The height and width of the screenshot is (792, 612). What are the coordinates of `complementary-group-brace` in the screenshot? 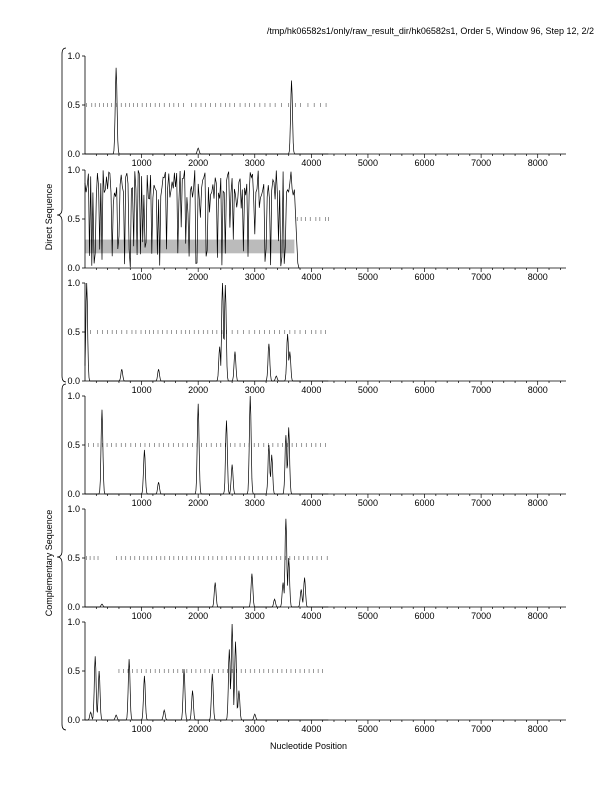 It's located at (61, 557).